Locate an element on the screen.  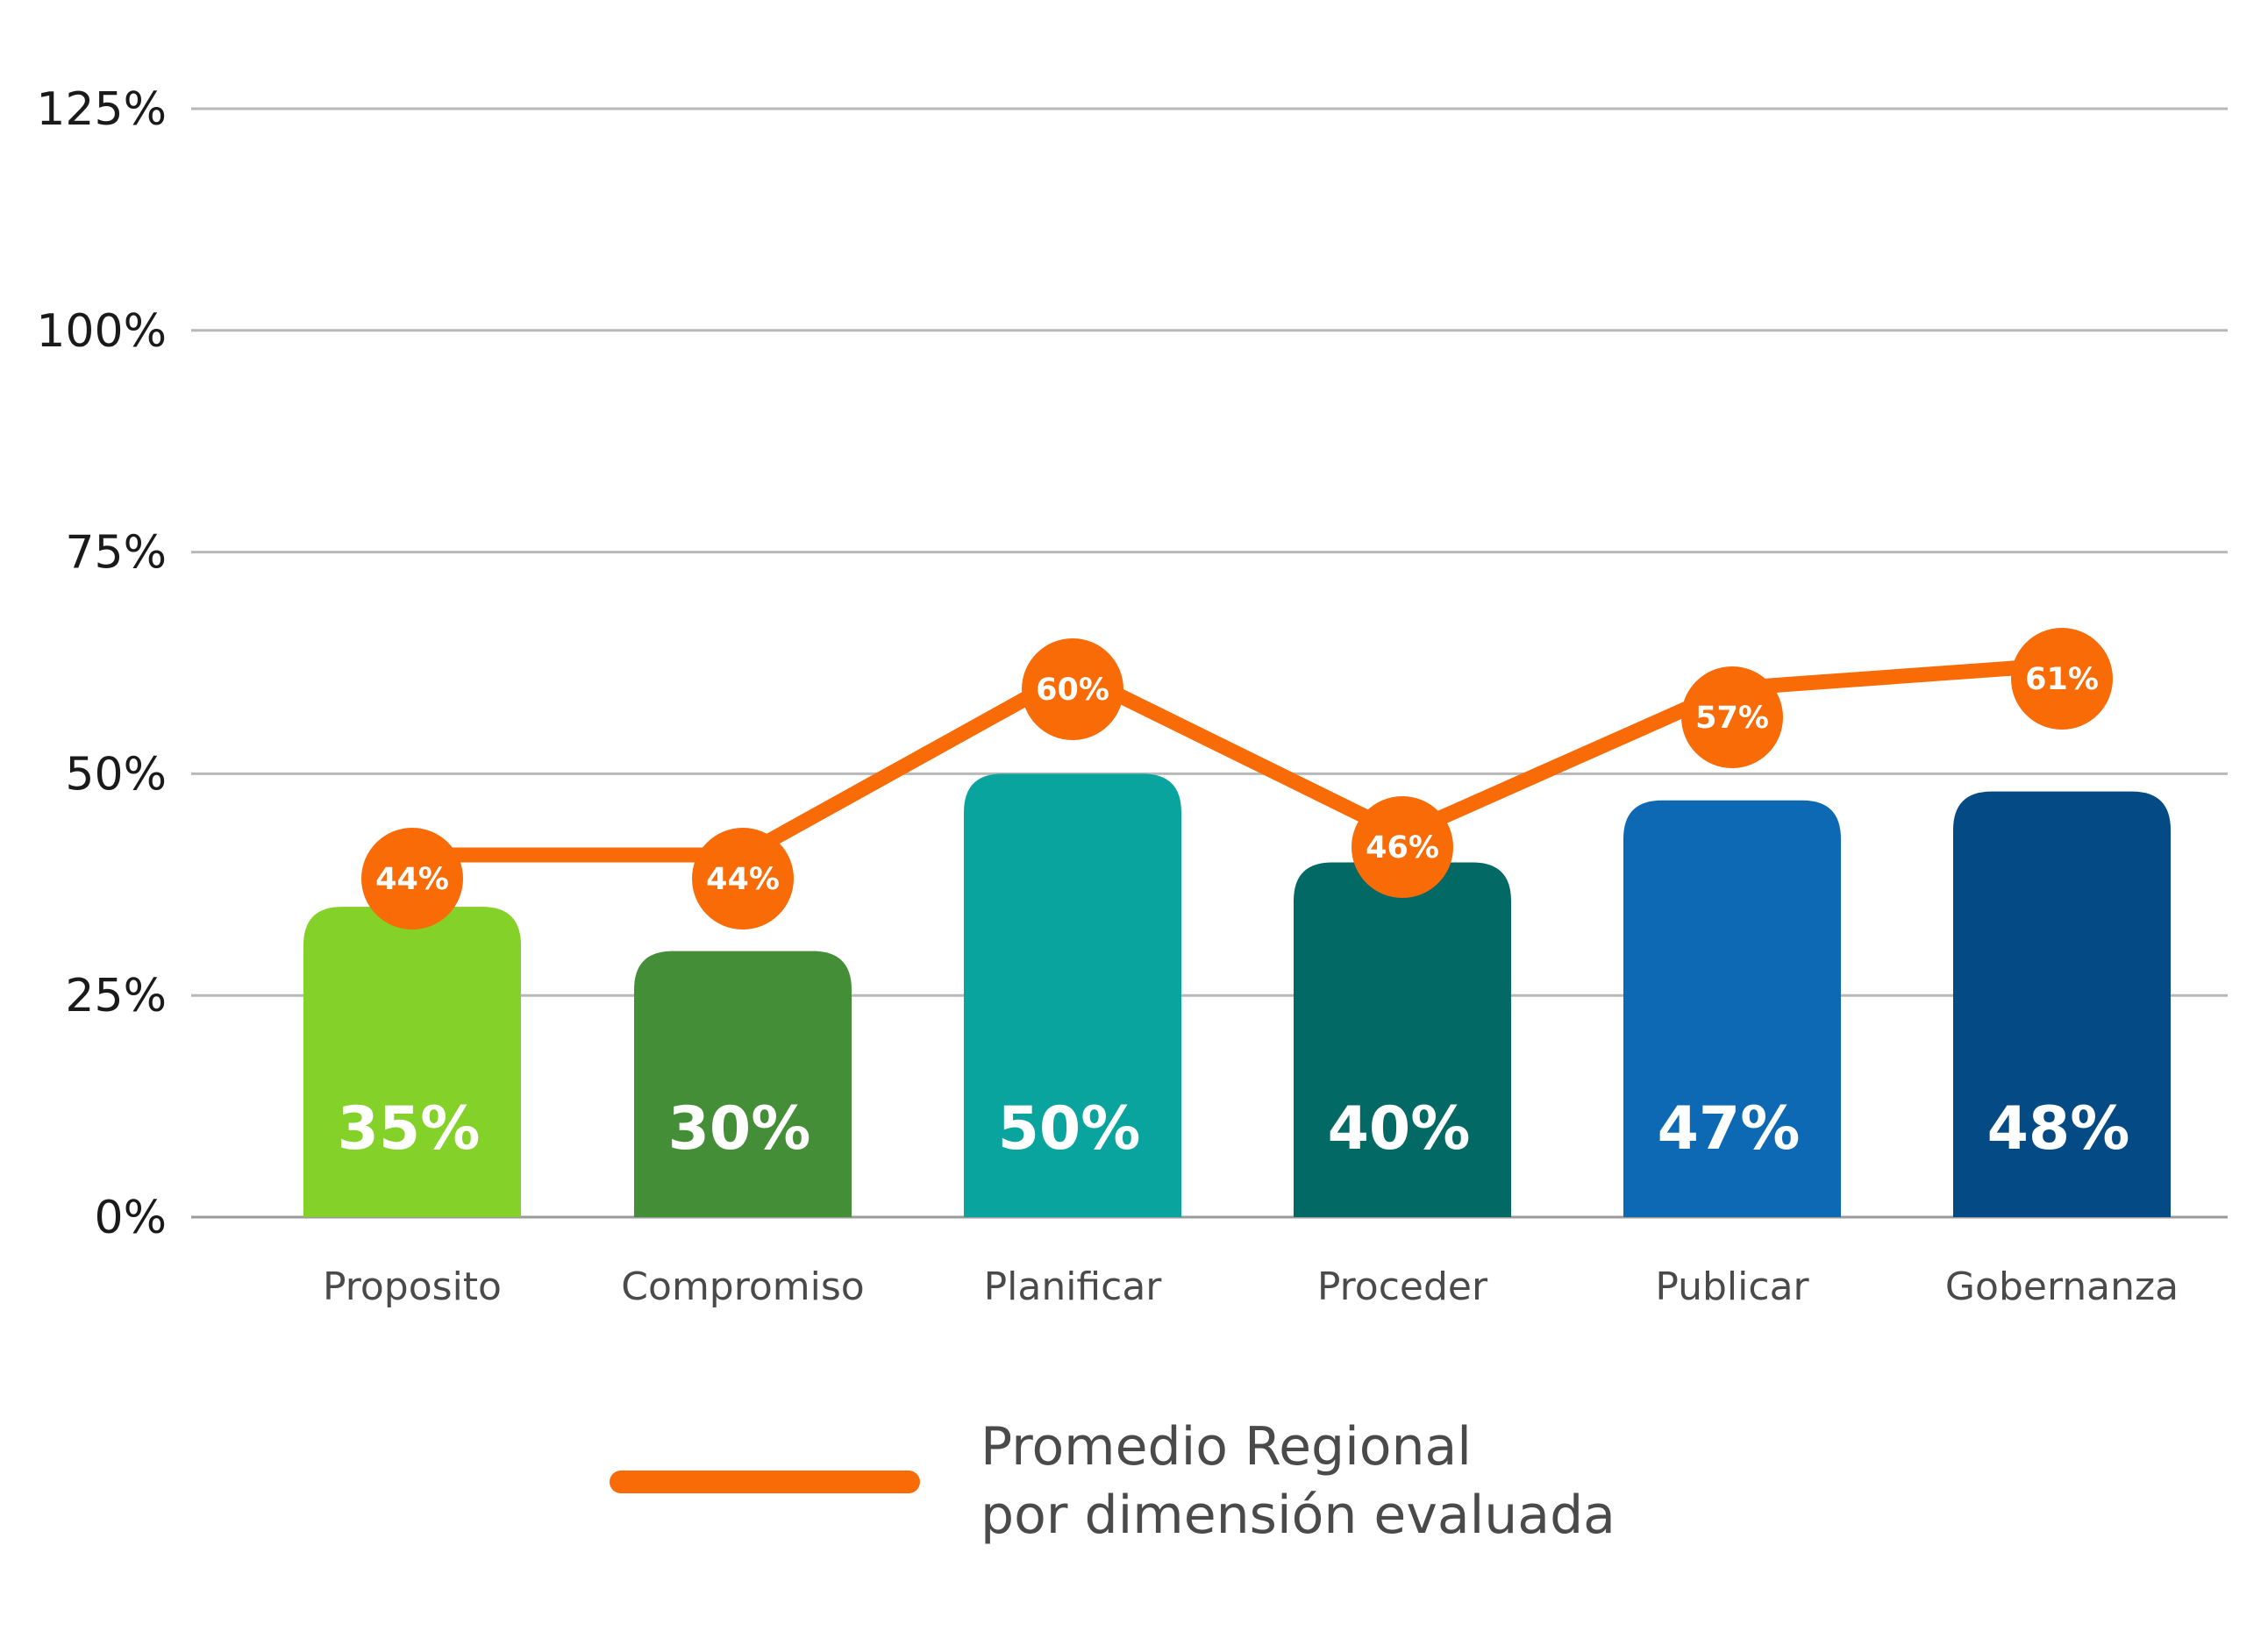
y-tick-label: 75% is located at coordinates (116, 553).